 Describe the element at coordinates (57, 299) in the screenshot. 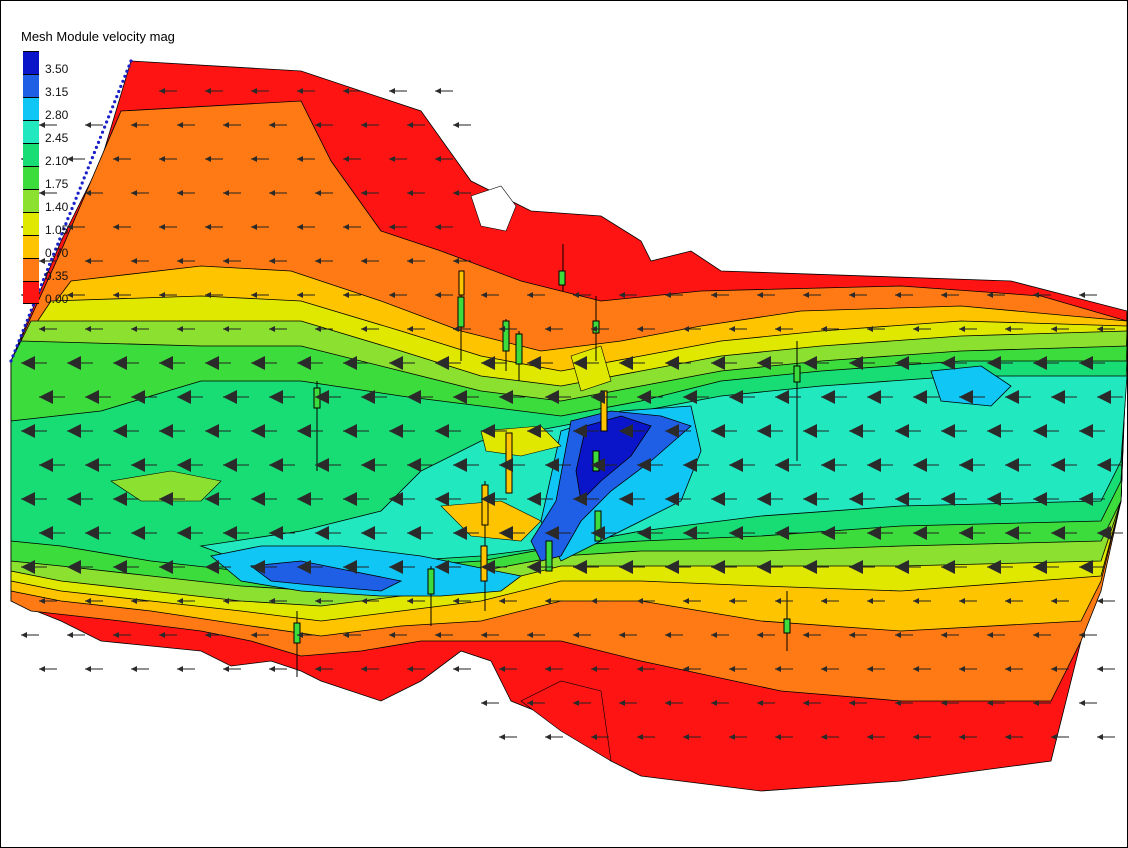

I see `legend-value-label: 0.00` at that location.